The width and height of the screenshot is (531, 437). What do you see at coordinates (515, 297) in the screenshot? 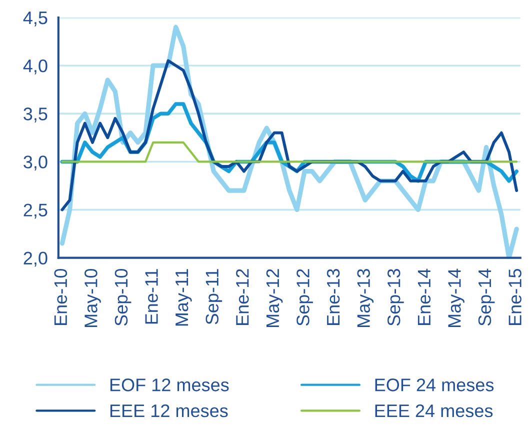
I see `x-tick-label: Ene-15` at bounding box center [515, 297].